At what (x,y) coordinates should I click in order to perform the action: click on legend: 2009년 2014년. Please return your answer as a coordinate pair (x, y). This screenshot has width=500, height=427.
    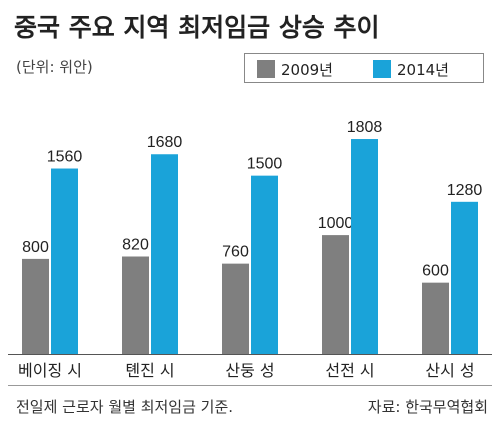
    Looking at the image, I should click on (364, 68).